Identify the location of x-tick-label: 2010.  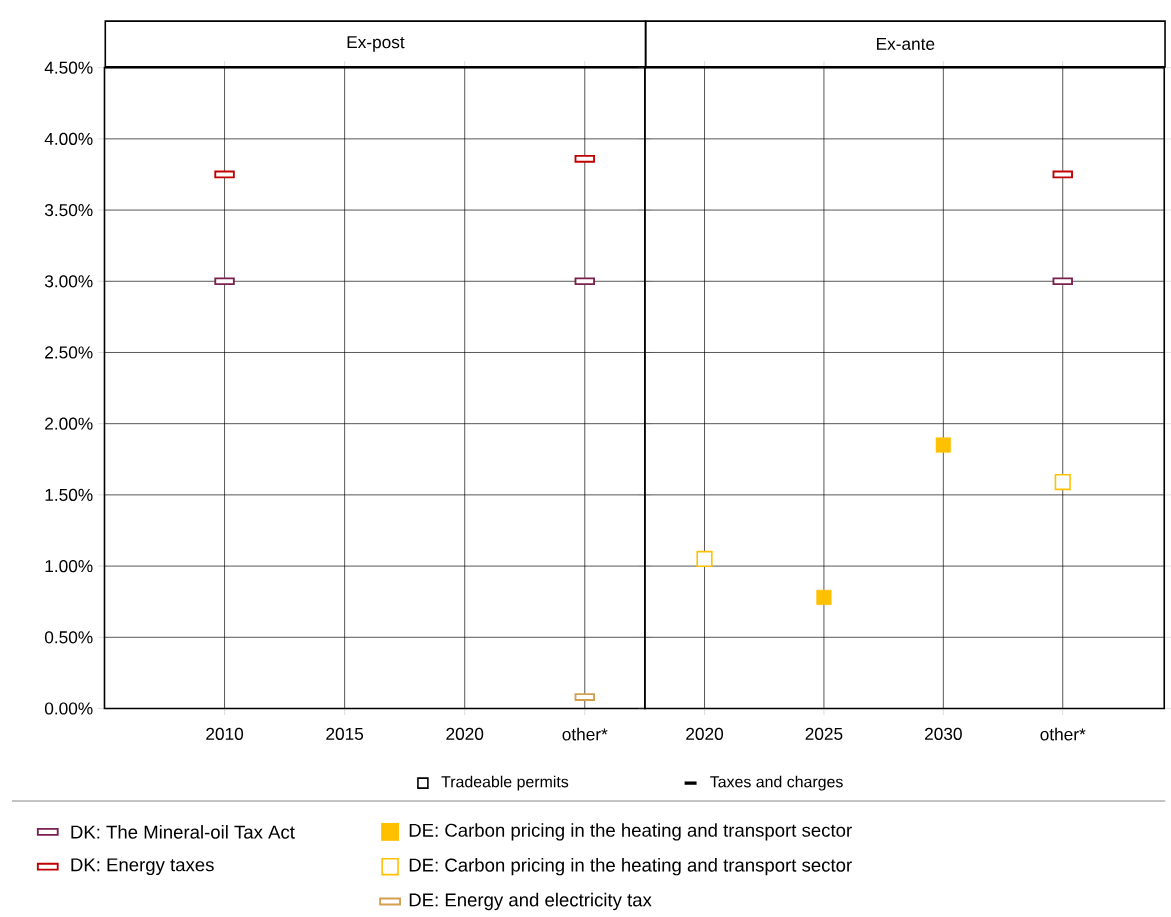
(225, 733).